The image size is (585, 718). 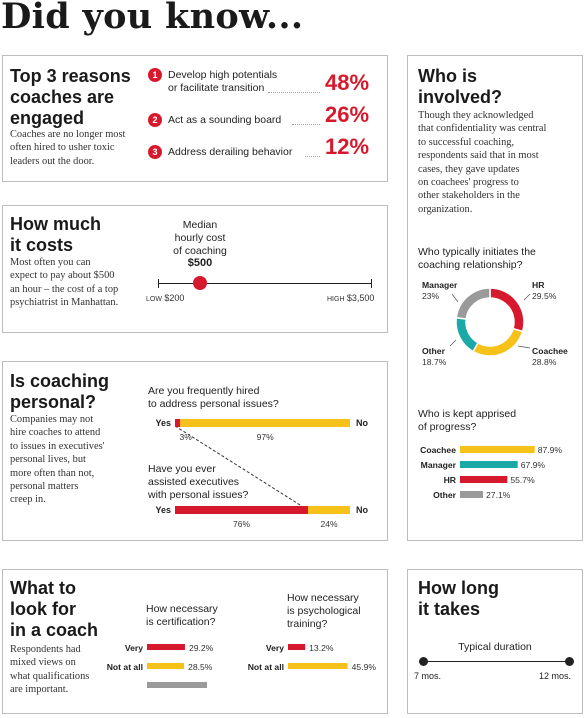 I want to click on reason-pct-2: 26%, so click(x=347, y=114).